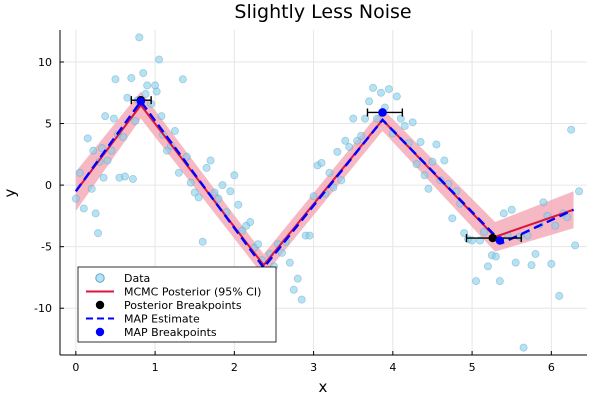 This screenshot has width=600, height=400. What do you see at coordinates (75, 367) in the screenshot?
I see `x-tick-label: 0` at bounding box center [75, 367].